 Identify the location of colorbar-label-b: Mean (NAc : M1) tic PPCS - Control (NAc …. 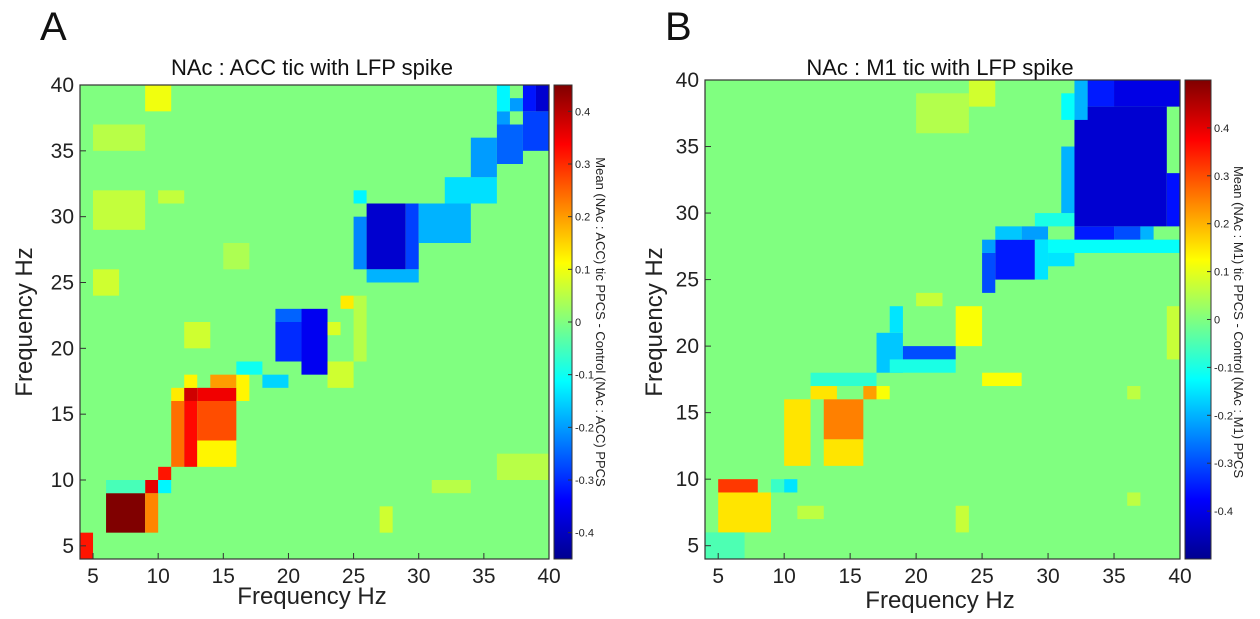
(1238, 322).